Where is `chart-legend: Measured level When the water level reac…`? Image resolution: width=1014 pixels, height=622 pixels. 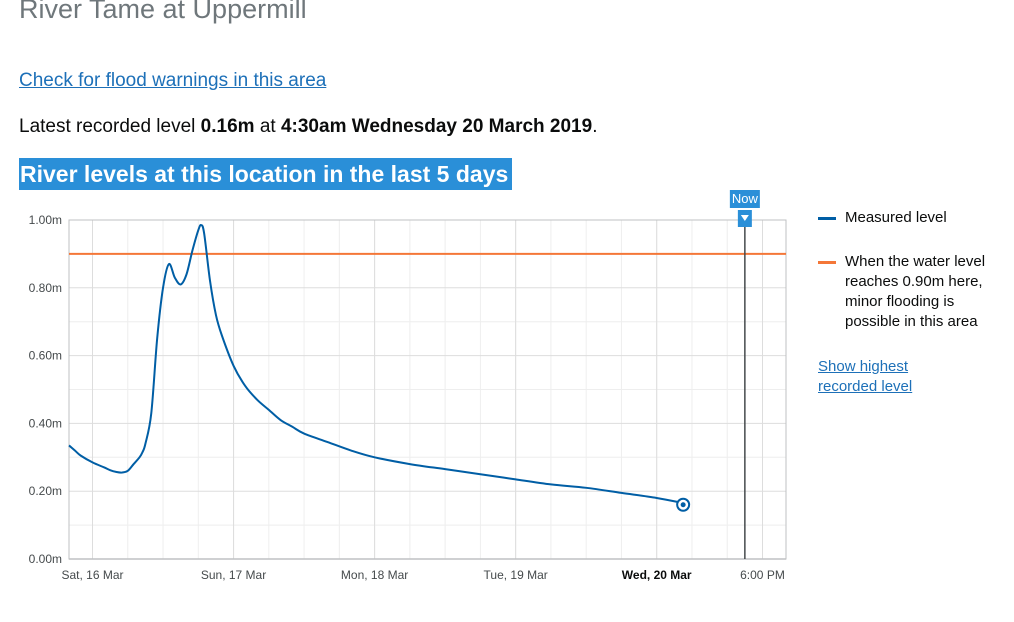
chart-legend: Measured level When the water level reac… is located at coordinates (903, 302).